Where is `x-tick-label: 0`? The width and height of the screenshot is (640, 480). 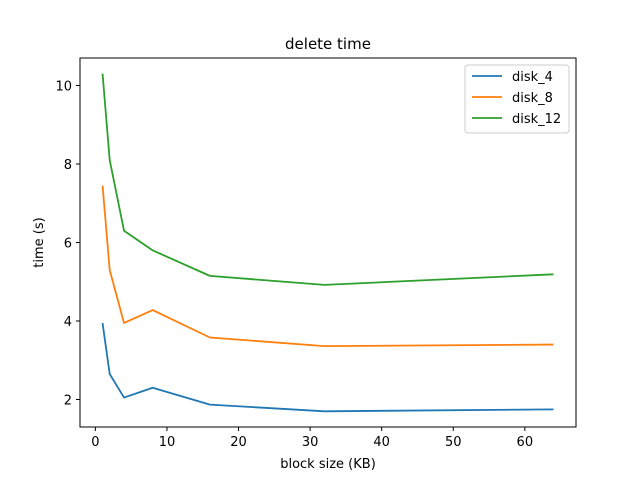
x-tick-label: 0 is located at coordinates (95, 442).